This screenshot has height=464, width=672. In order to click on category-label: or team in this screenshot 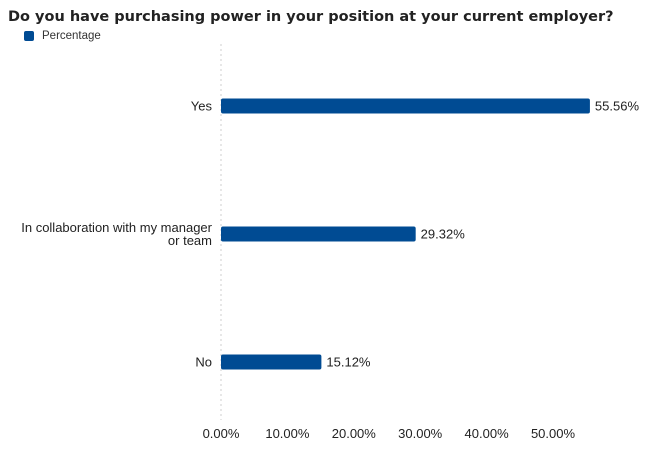, I will do `click(190, 240)`.